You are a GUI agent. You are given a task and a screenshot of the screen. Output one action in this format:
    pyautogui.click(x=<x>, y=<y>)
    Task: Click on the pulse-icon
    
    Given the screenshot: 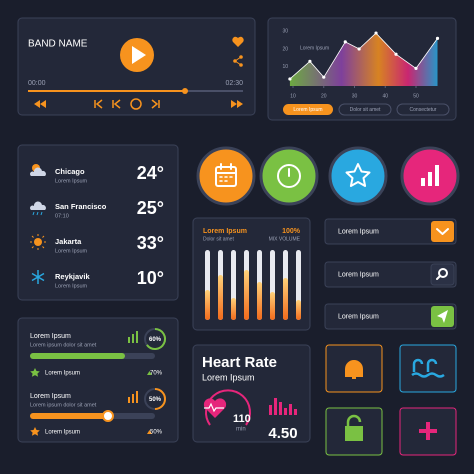 What is the action you would take?
    pyautogui.click(x=214, y=407)
    